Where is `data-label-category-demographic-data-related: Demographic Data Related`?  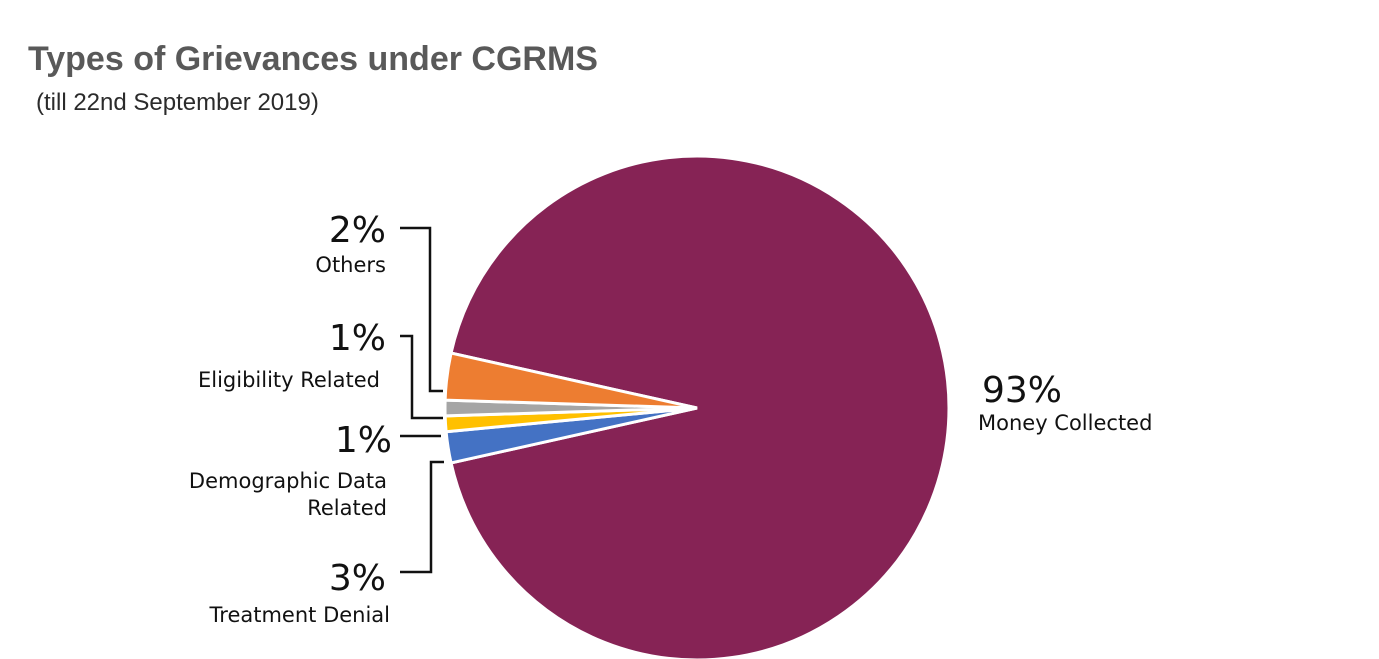
data-label-category-demographic-data-related: Demographic Data Related is located at coordinates (288, 494).